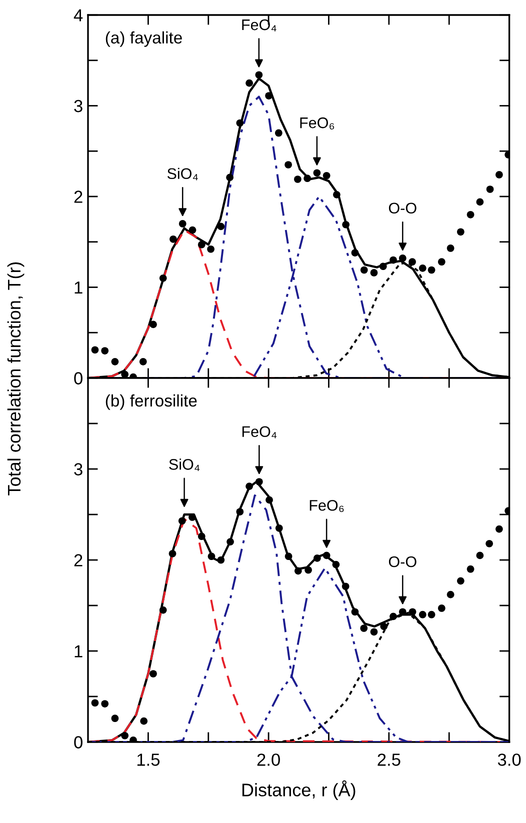  What do you see at coordinates (144, 39) in the screenshot?
I see `text: (a) fayalite` at bounding box center [144, 39].